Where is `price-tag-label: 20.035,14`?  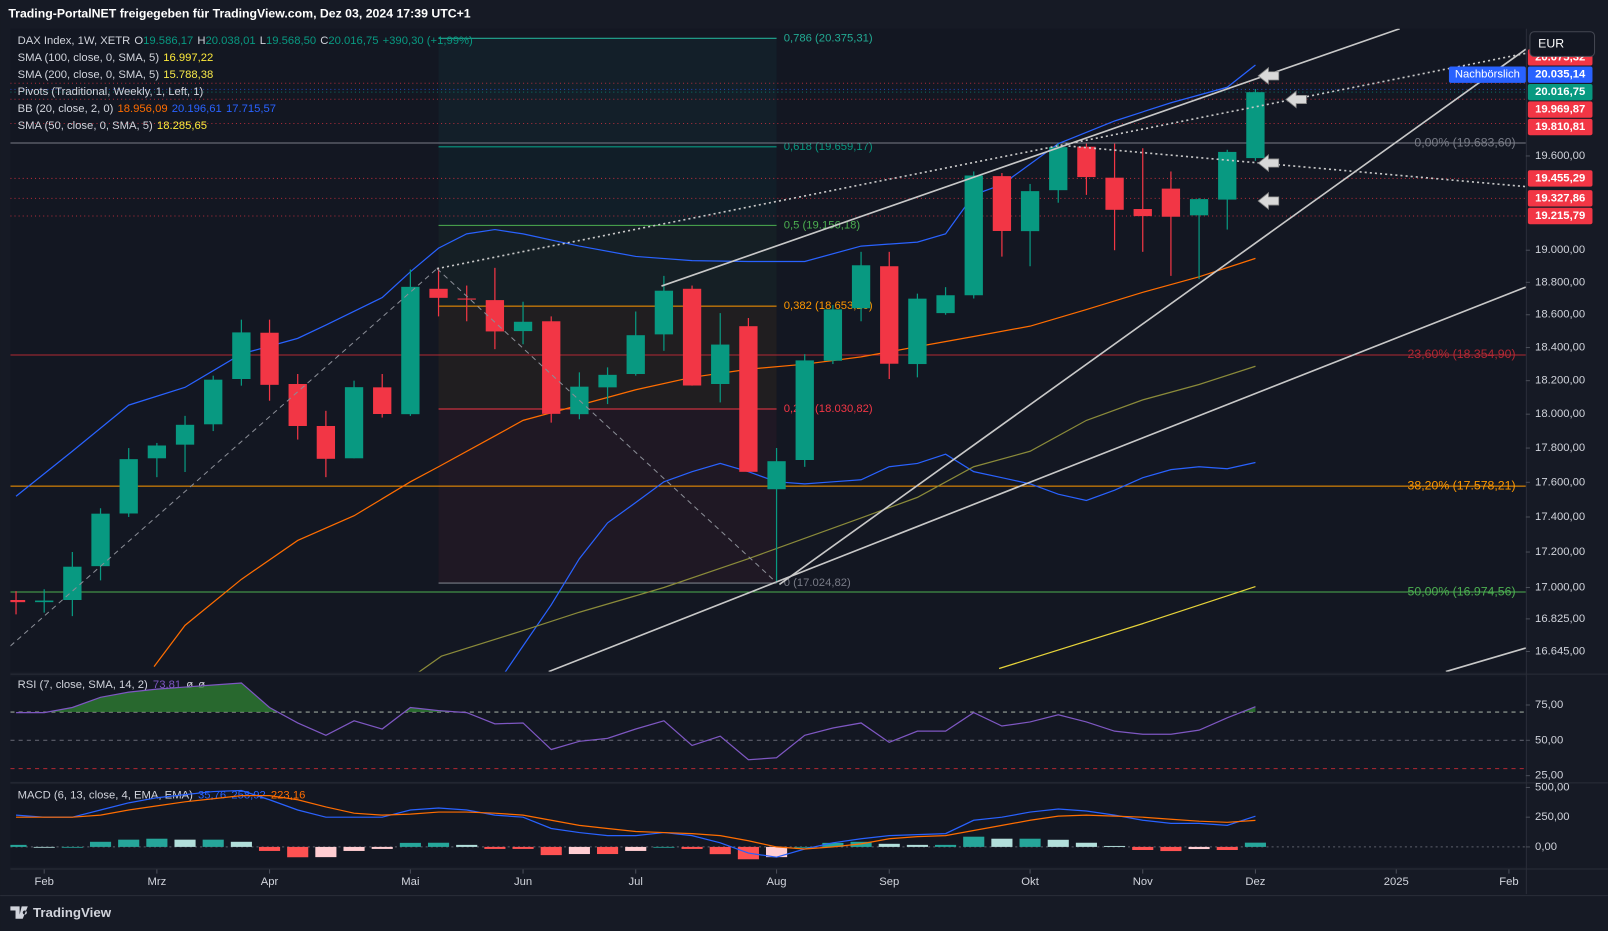
price-tag-label: 20.035,14 is located at coordinates (1560, 75).